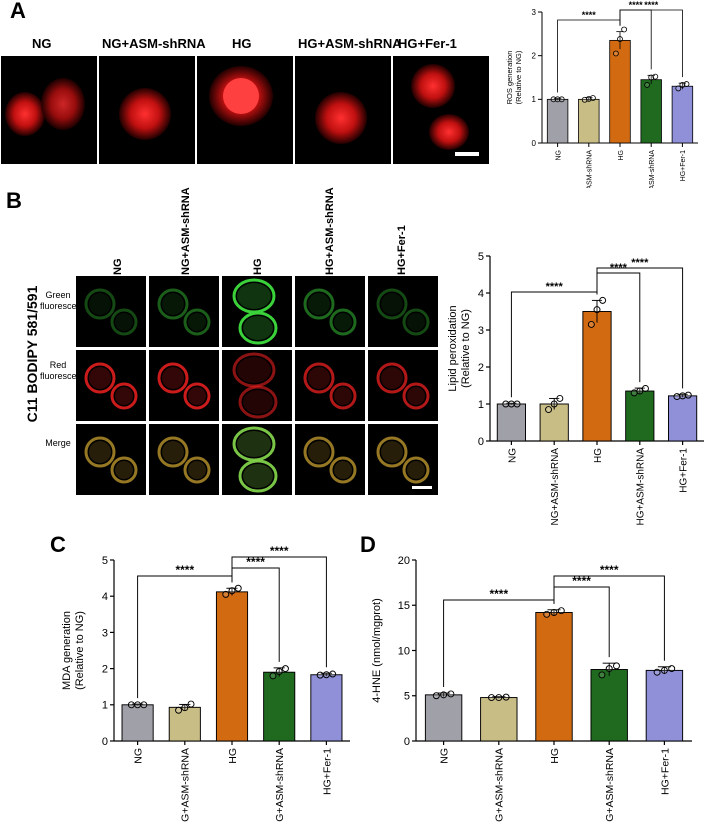  Describe the element at coordinates (514, 77) in the screenshot. I see `y-axis-label: ROS generation(Relative to NG)` at that location.